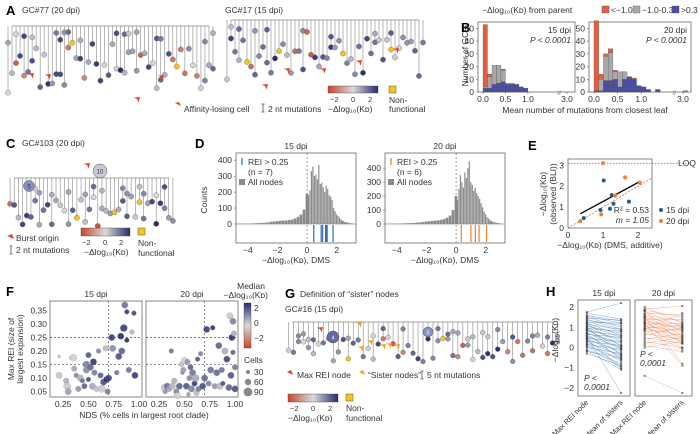  I want to click on y-axis-label: largest expansion), so click(20, 349).